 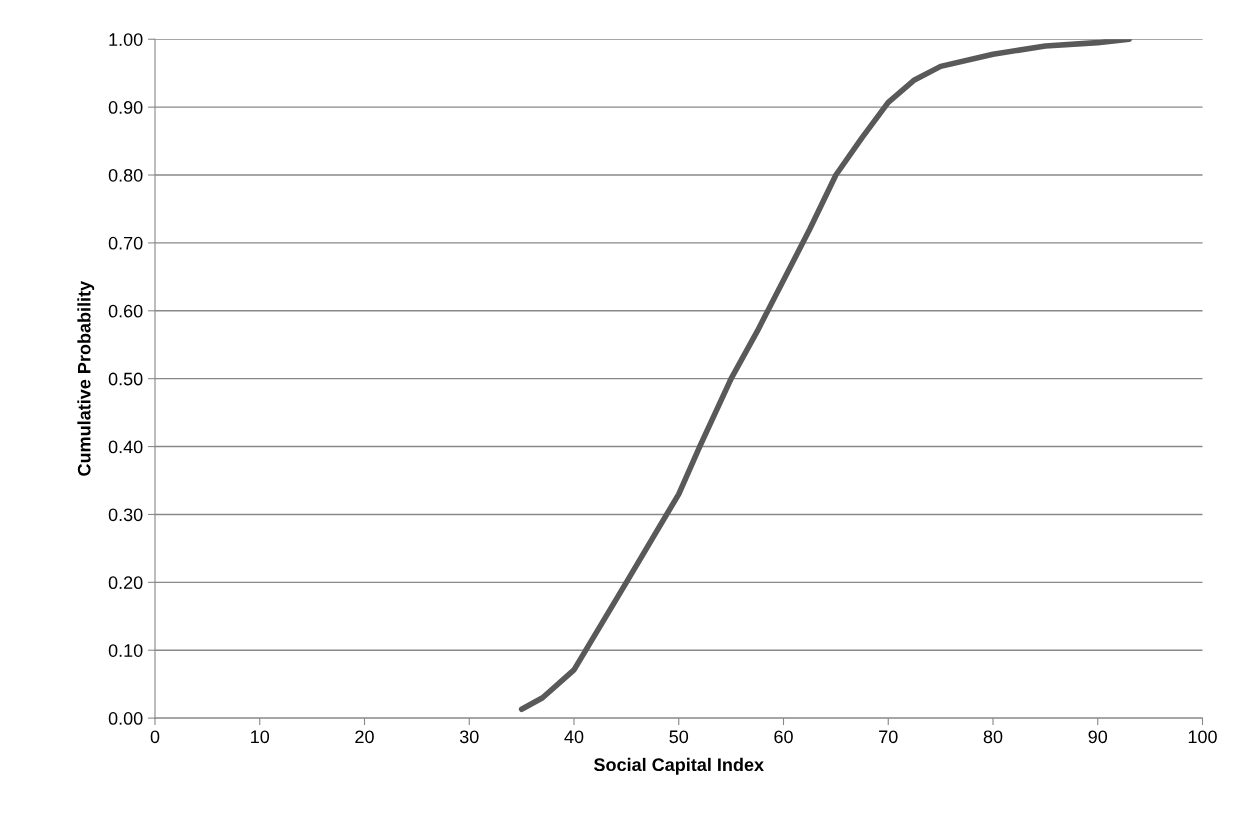 I want to click on x-tick-label: 0, so click(x=155, y=737).